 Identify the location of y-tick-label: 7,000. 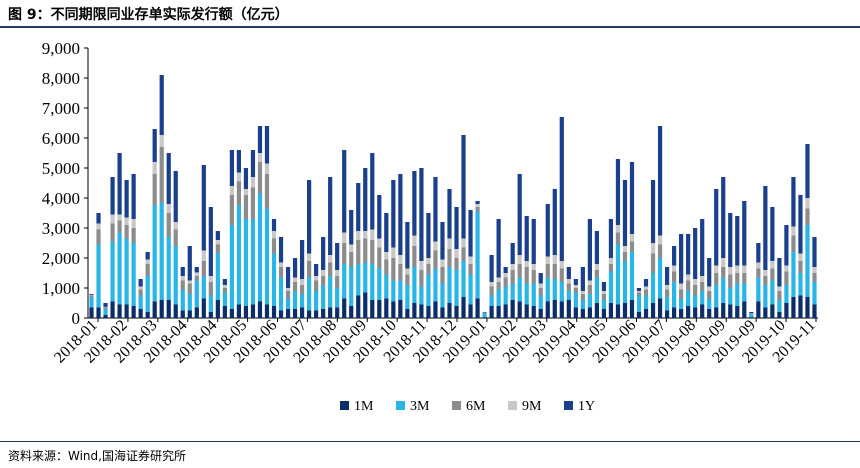
(61, 108).